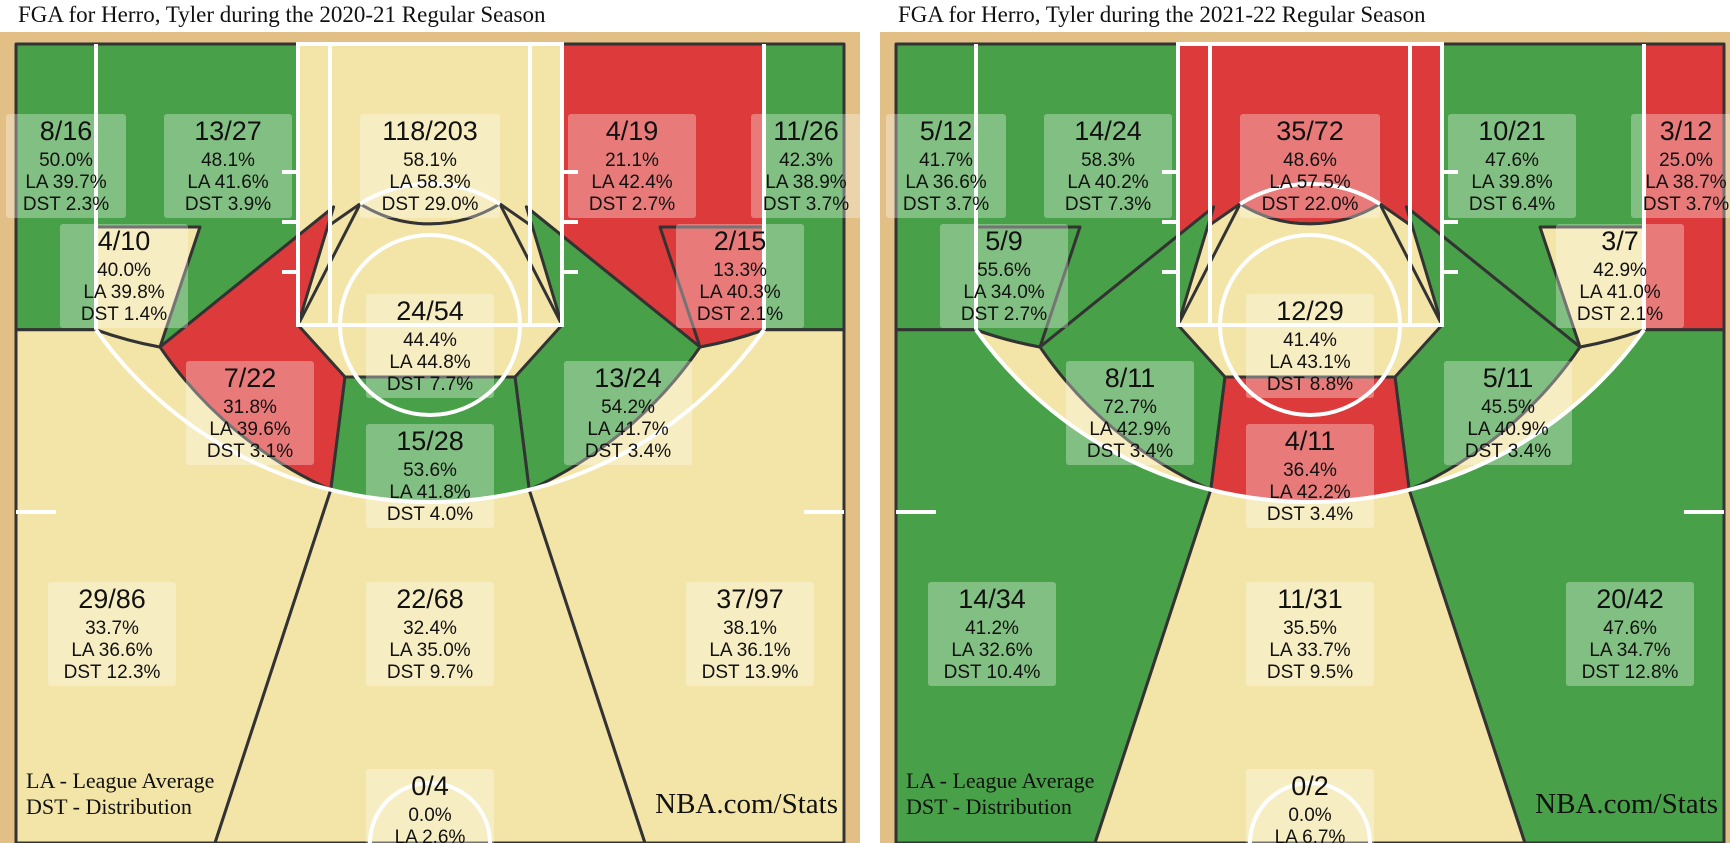 Image resolution: width=1730 pixels, height=843 pixels. What do you see at coordinates (989, 806) in the screenshot?
I see `legend-distribution: DST - Distribution` at bounding box center [989, 806].